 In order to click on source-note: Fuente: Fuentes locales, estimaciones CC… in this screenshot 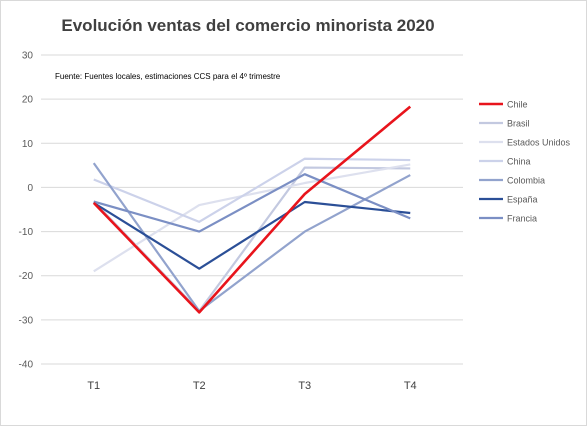, I will do `click(168, 76)`.